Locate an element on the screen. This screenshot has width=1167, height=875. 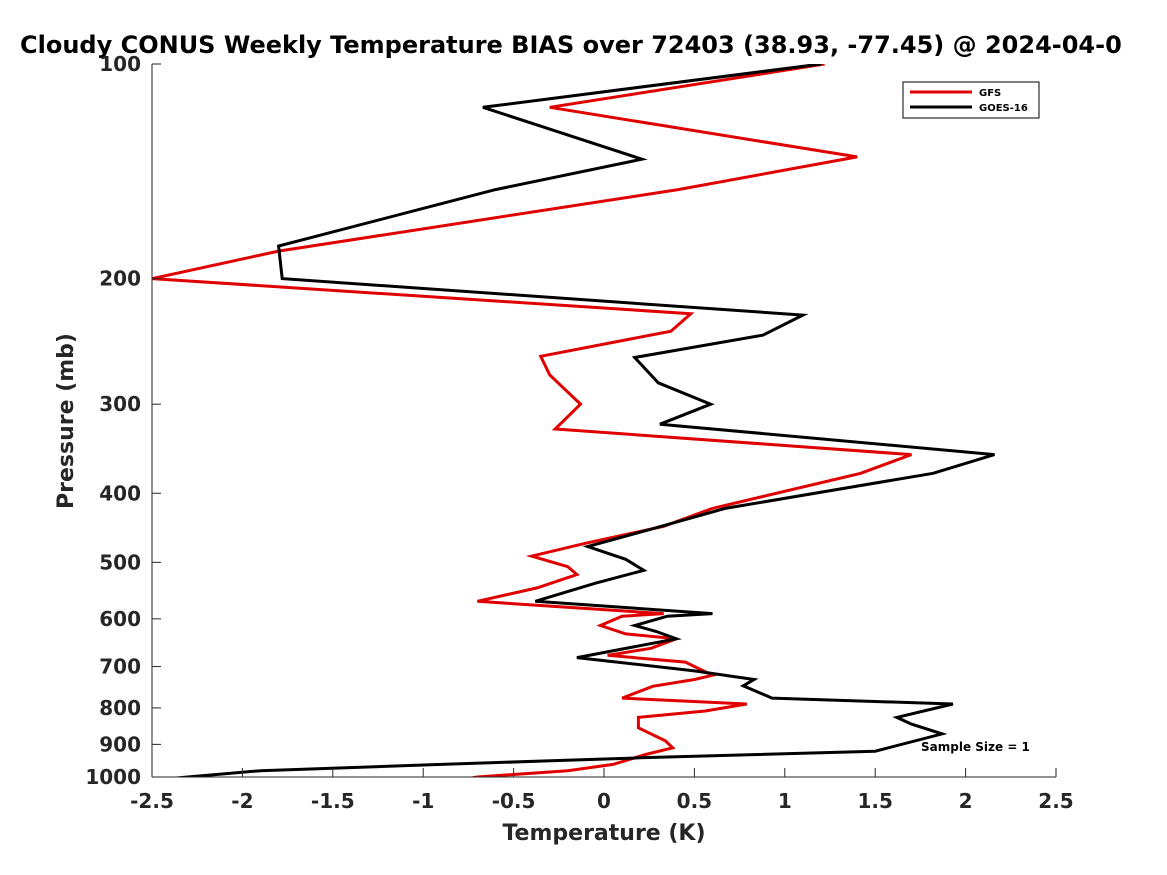
x-tick-label: -1 is located at coordinates (423, 801).